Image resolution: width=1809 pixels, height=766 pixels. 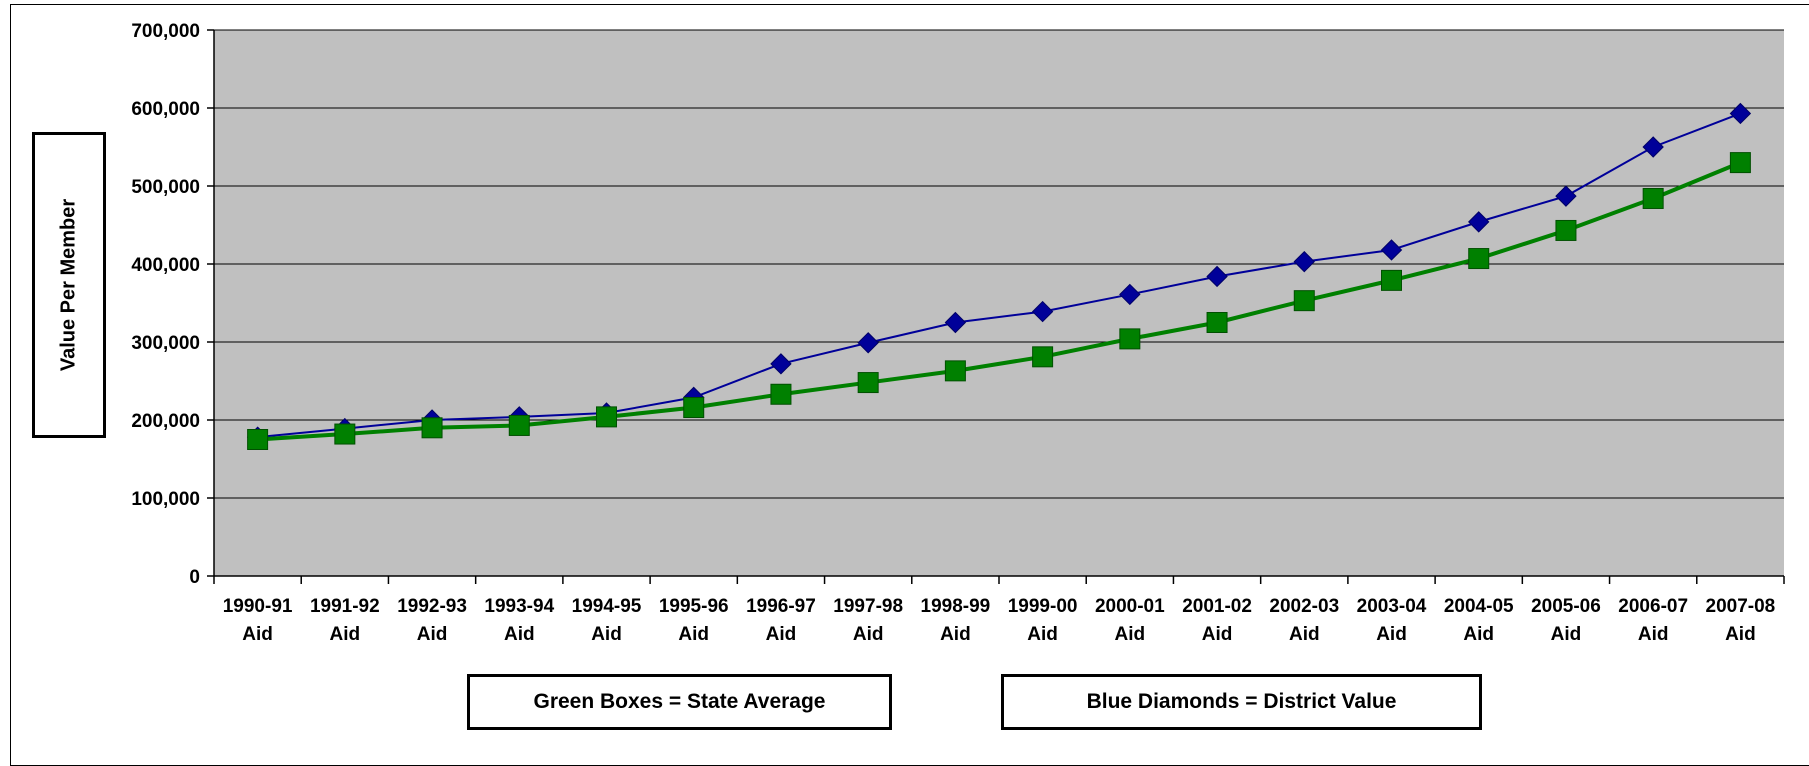 What do you see at coordinates (956, 606) in the screenshot?
I see `x-tick-label: 1998-99` at bounding box center [956, 606].